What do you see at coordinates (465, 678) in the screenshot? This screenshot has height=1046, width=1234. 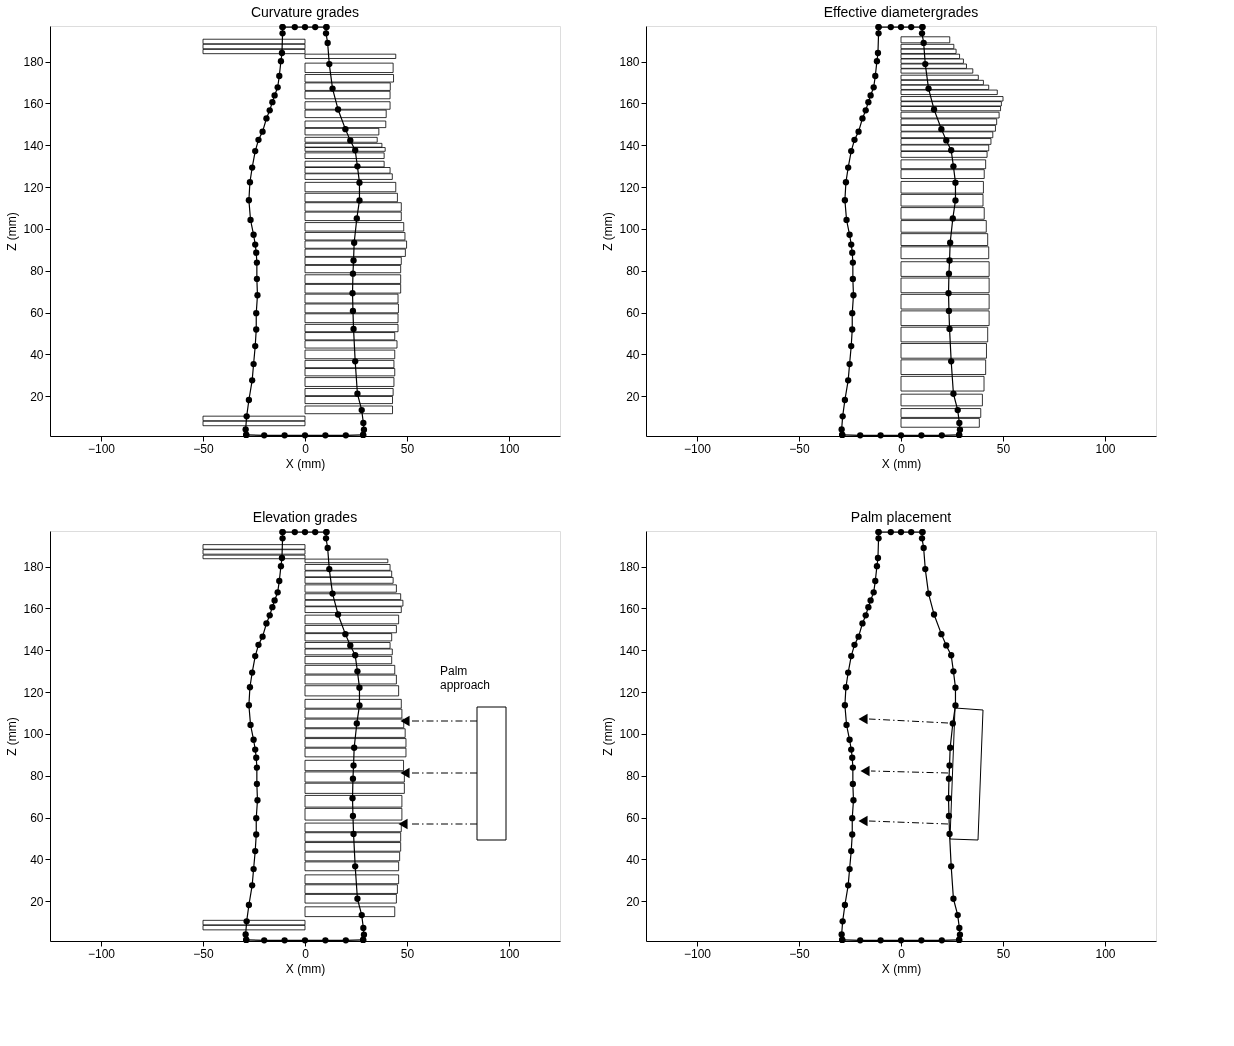 I see `annotation: Palm approach` at bounding box center [465, 678].